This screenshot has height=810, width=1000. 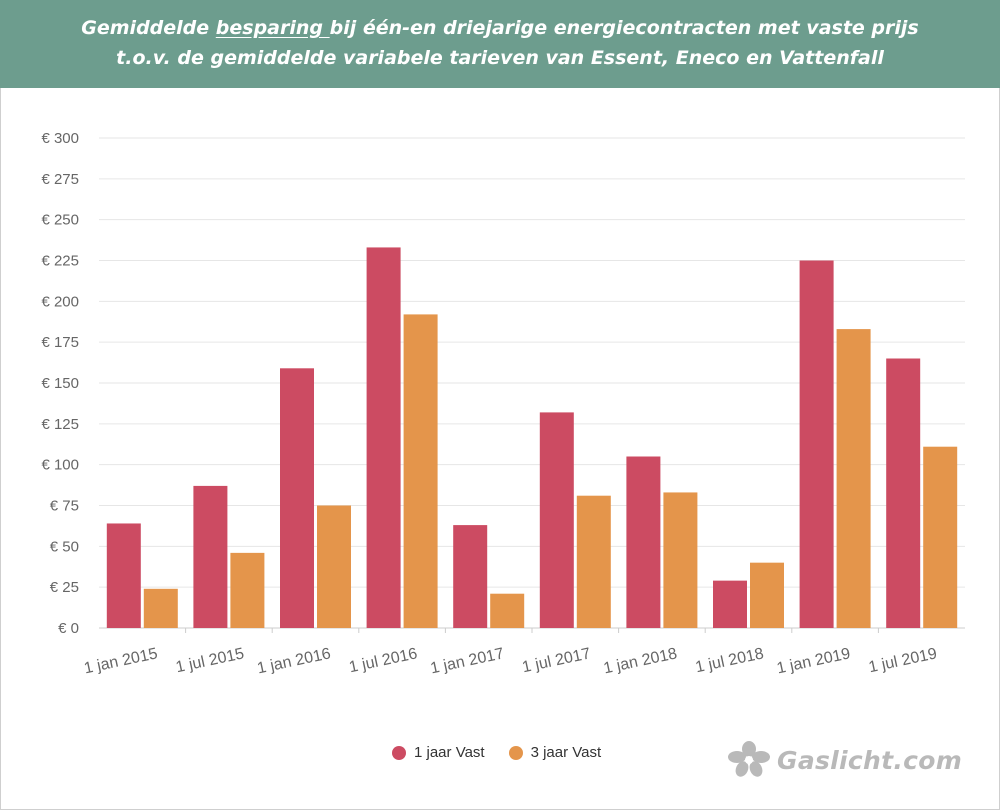 I want to click on legend-item-1-jaar: 1 jaar Vast, so click(x=438, y=752).